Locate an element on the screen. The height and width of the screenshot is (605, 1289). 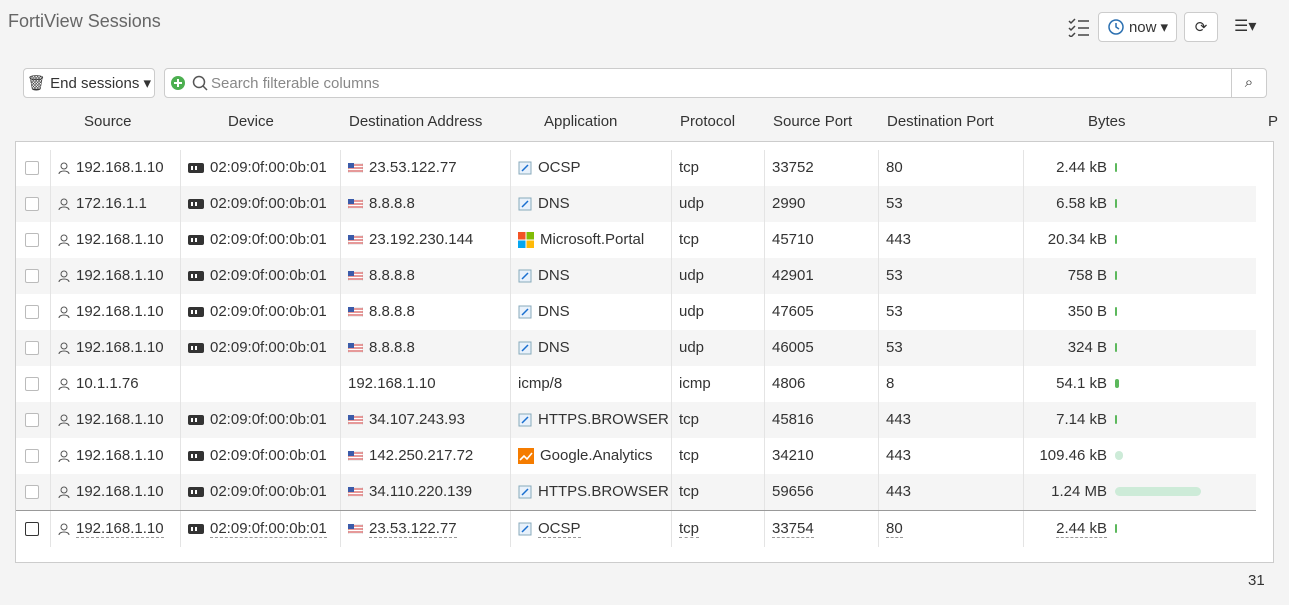
cell-text: udp is located at coordinates (692, 275).